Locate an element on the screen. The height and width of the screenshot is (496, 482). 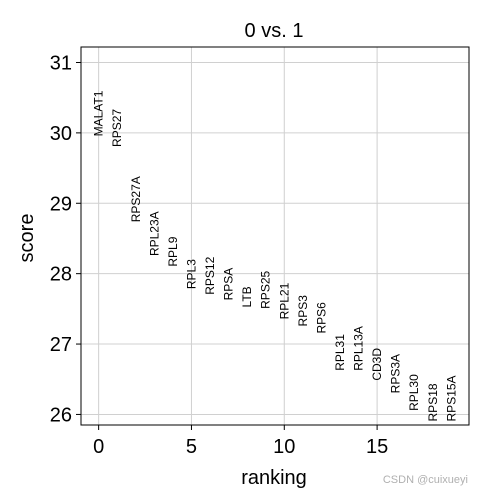
gene-label: CD3D is located at coordinates (377, 364).